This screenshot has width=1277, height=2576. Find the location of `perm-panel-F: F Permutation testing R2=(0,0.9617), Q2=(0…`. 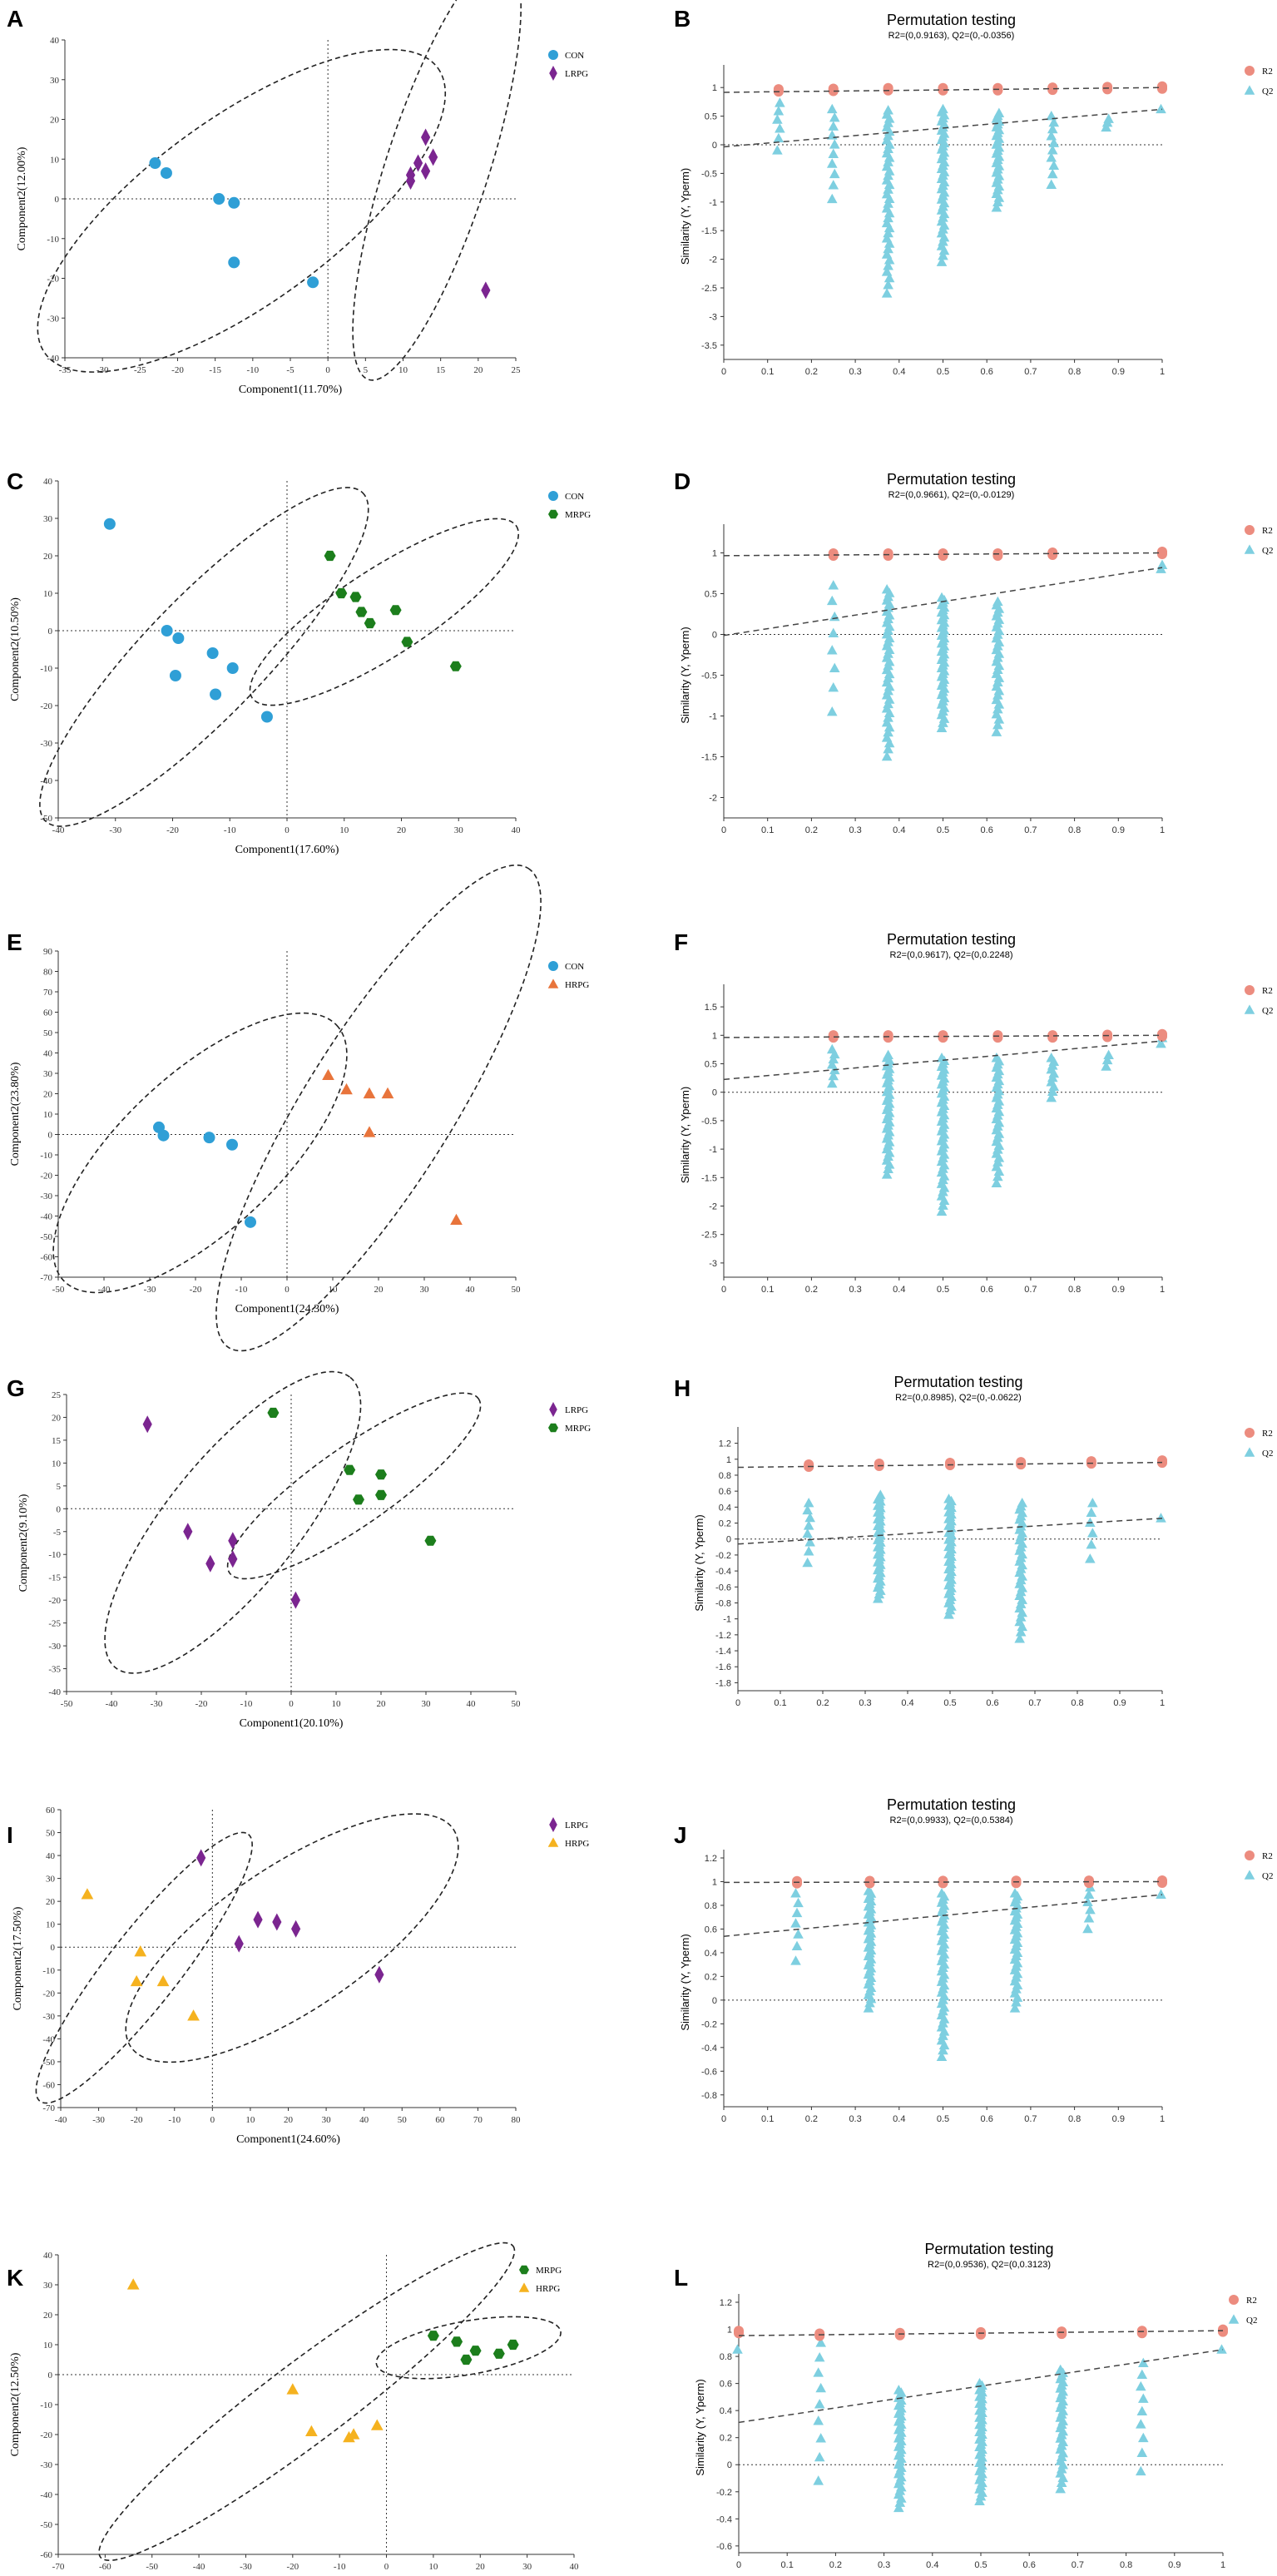

perm-panel-F: F Permutation testing R2=(0,0.9617), Q2=(0… is located at coordinates (973, 1112).